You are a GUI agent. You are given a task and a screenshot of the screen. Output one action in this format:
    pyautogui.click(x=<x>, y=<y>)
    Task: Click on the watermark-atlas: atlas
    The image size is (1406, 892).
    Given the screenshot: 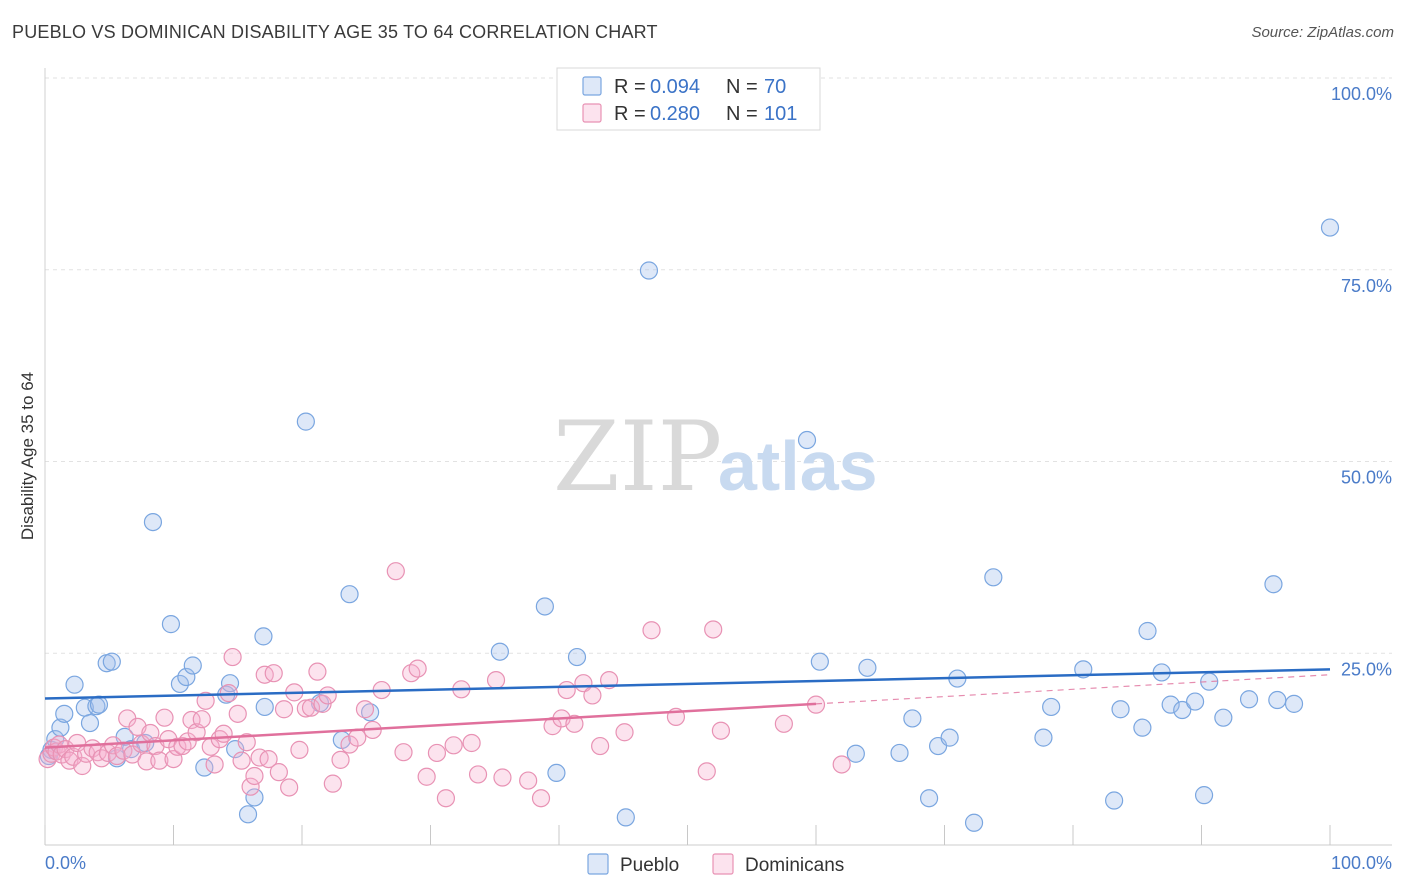 What is the action you would take?
    pyautogui.click(x=798, y=466)
    